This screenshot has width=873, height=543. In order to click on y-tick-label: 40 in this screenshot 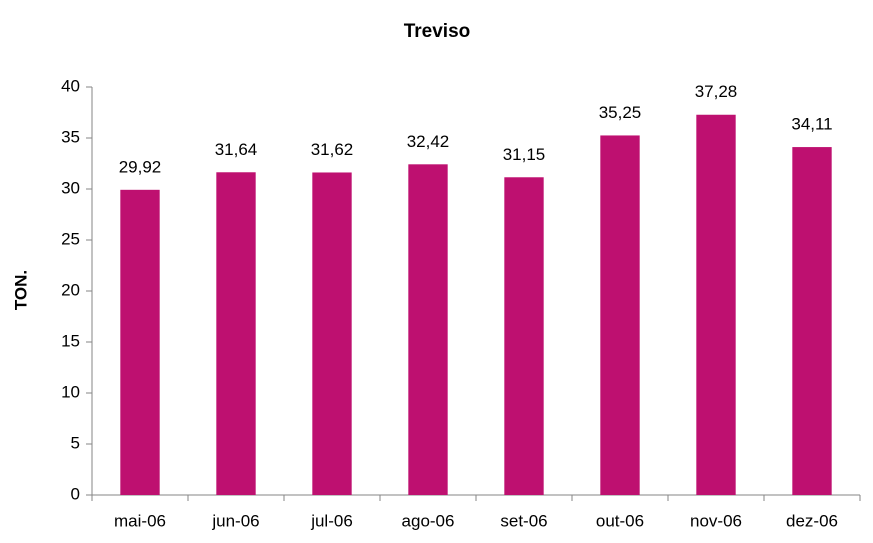, I will do `click(70, 85)`.